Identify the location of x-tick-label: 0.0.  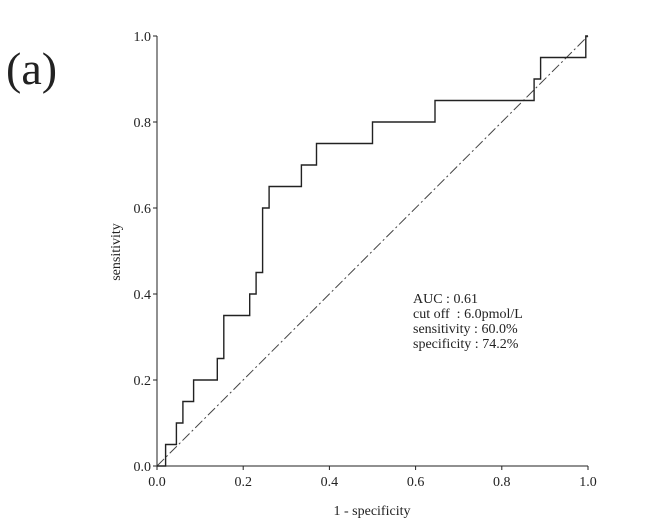
(157, 482).